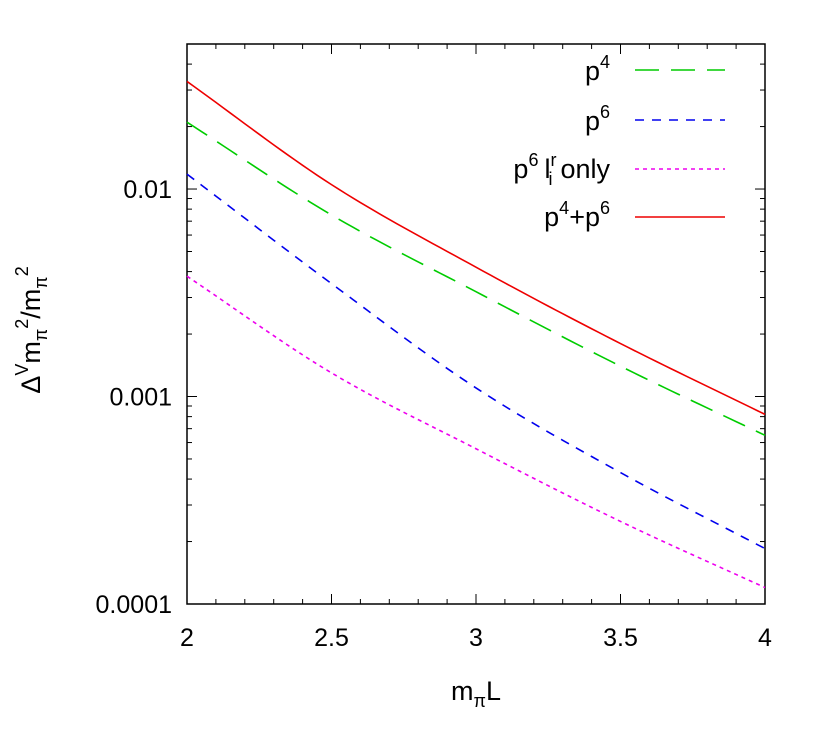 The width and height of the screenshot is (822, 743). I want to click on legend: p4 p6 p6 lr i only p4+p6, so click(619, 142).